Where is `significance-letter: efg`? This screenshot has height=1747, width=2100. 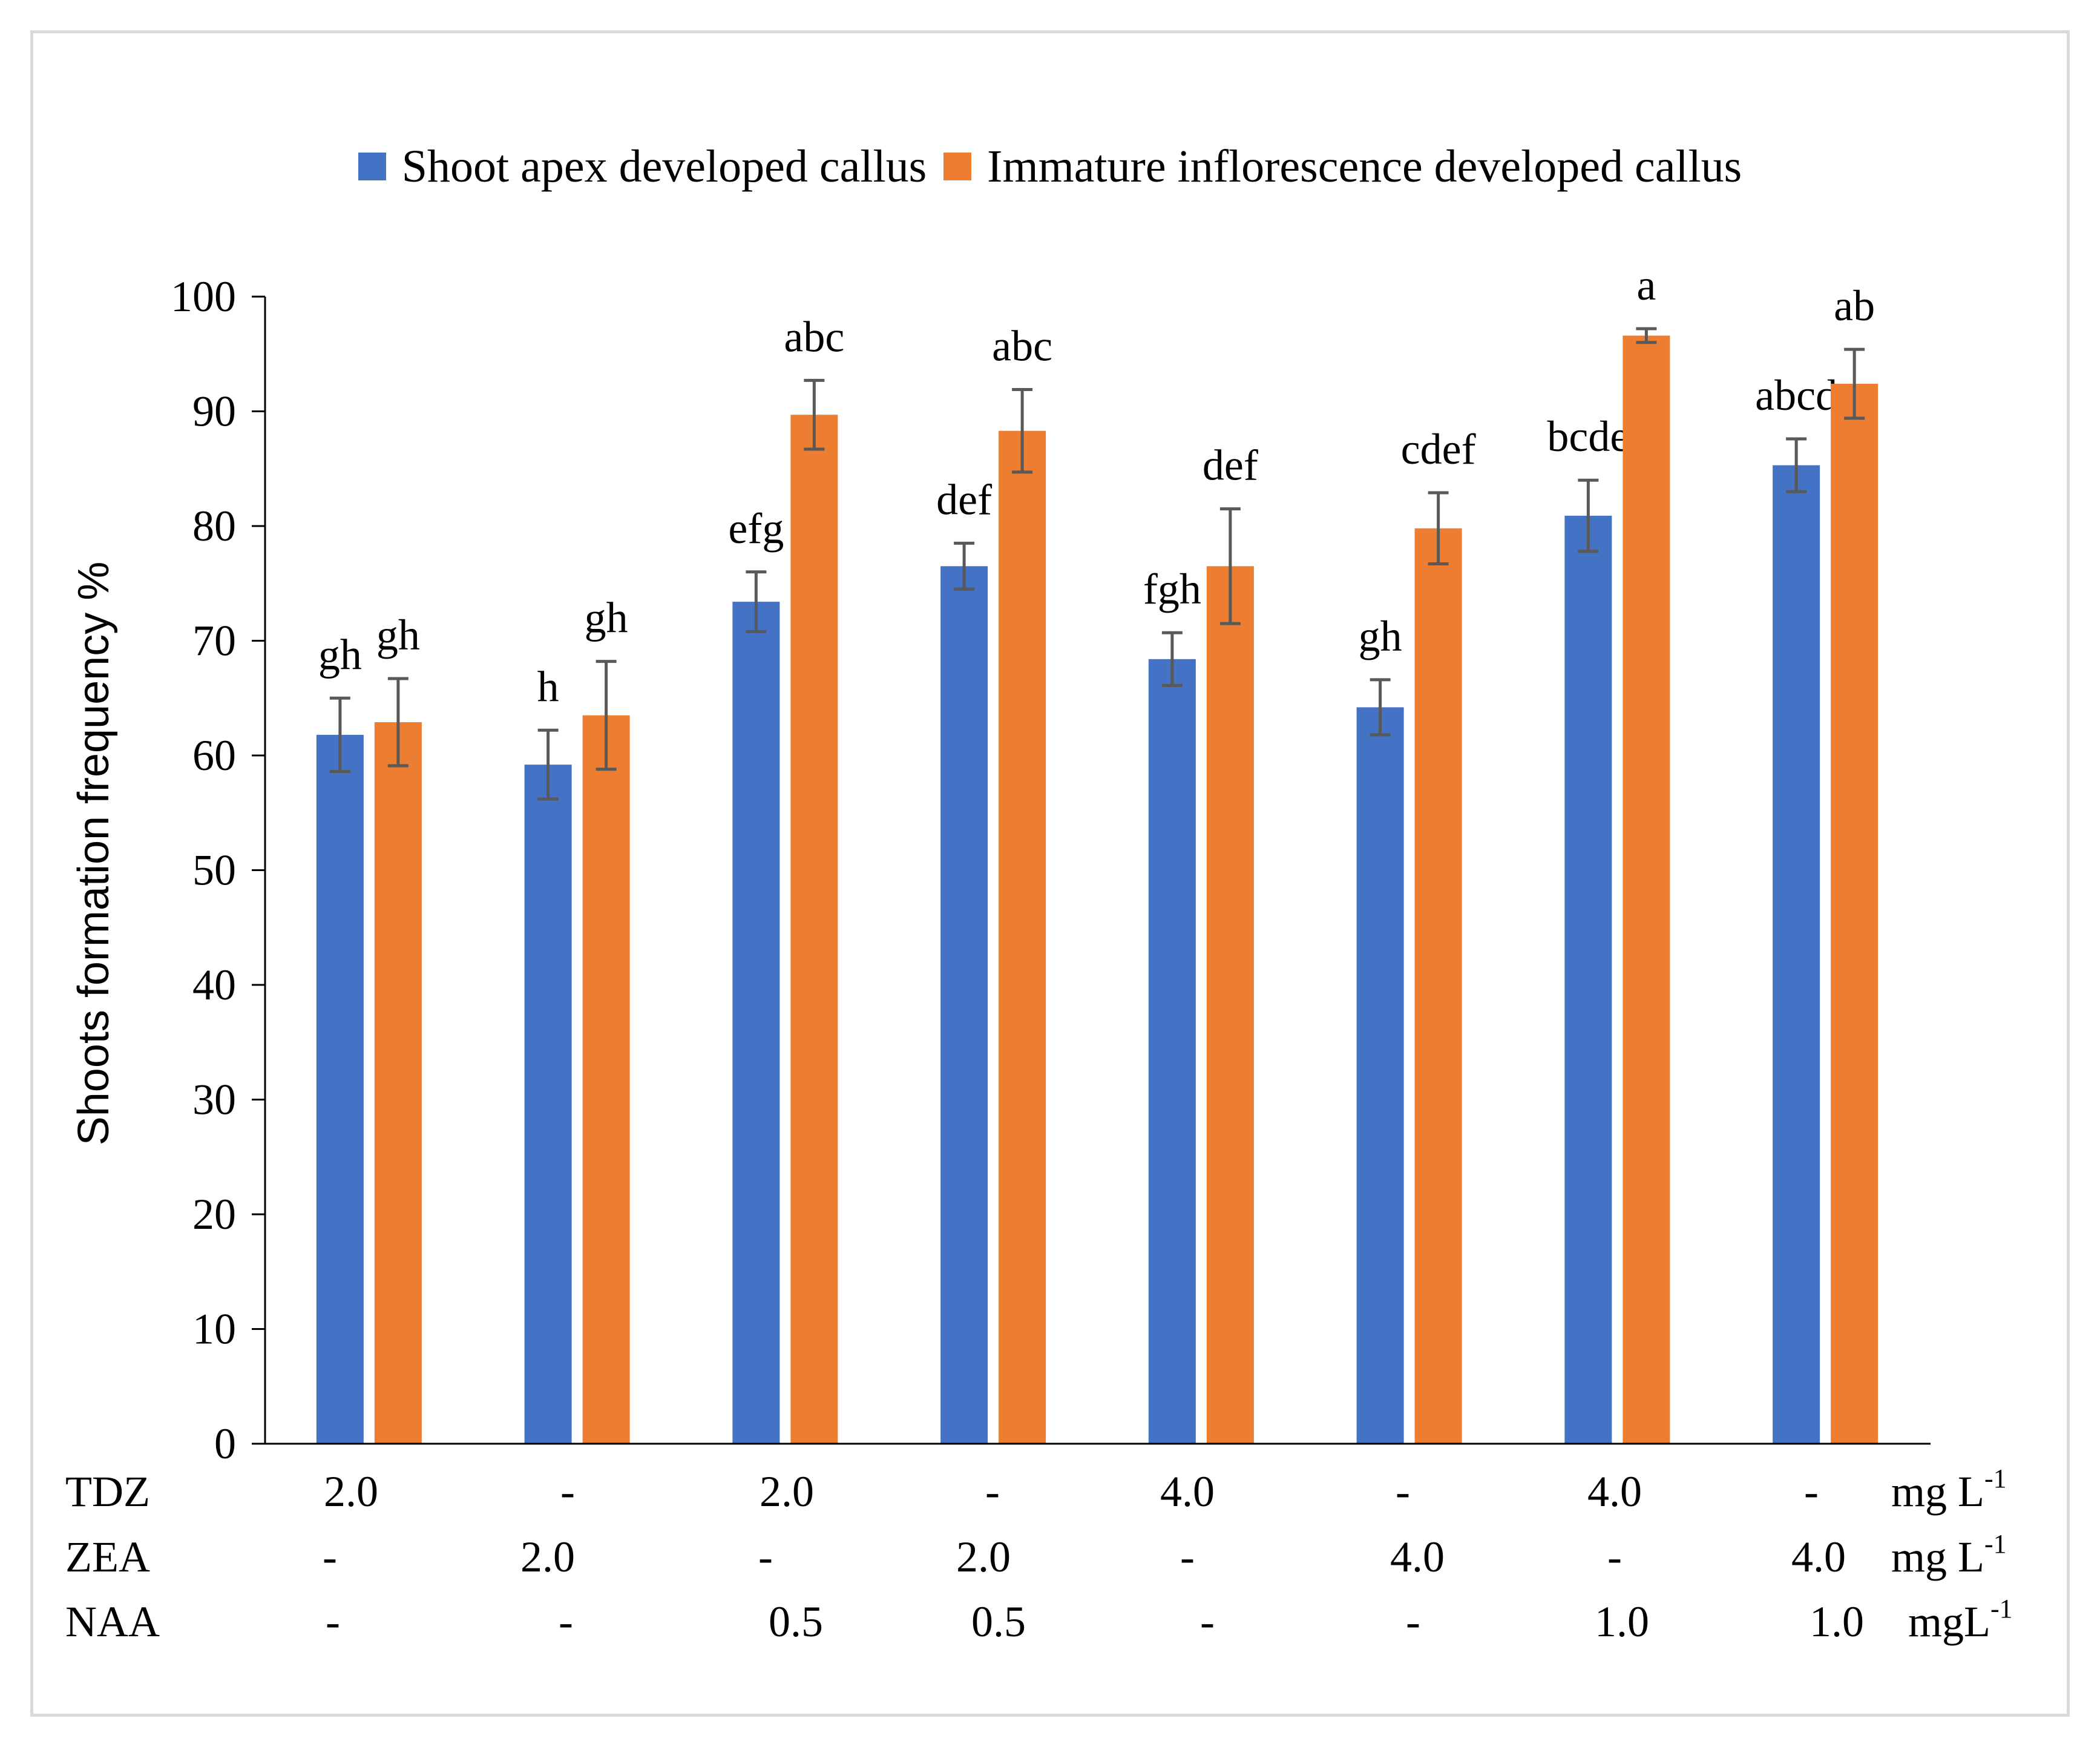
significance-letter: efg is located at coordinates (756, 528).